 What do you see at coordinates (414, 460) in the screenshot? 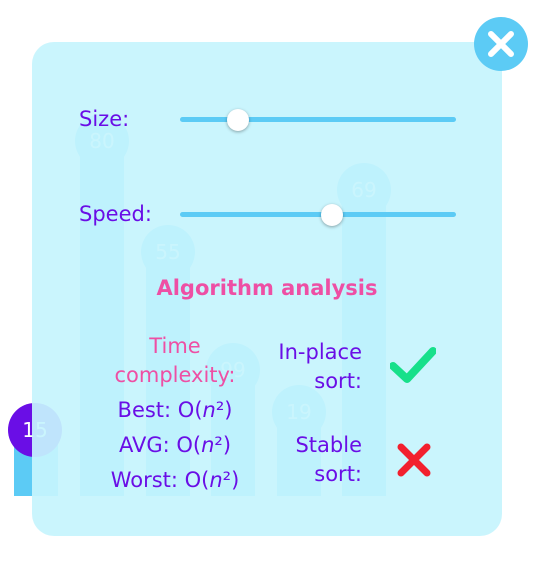
I see `cross-icon` at bounding box center [414, 460].